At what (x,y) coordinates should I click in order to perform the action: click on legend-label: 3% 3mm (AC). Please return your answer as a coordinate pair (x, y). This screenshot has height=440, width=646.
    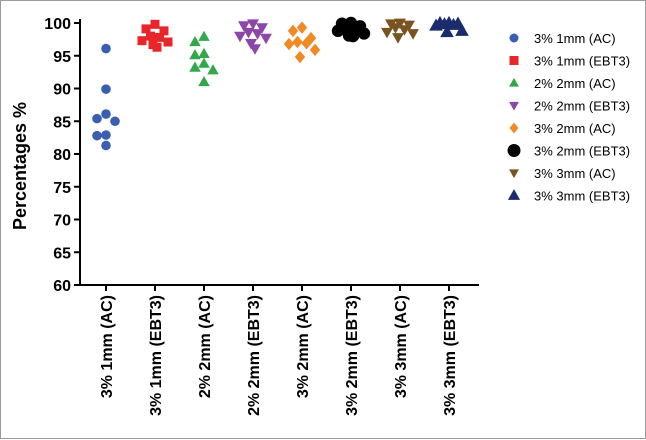
    Looking at the image, I should click on (575, 173).